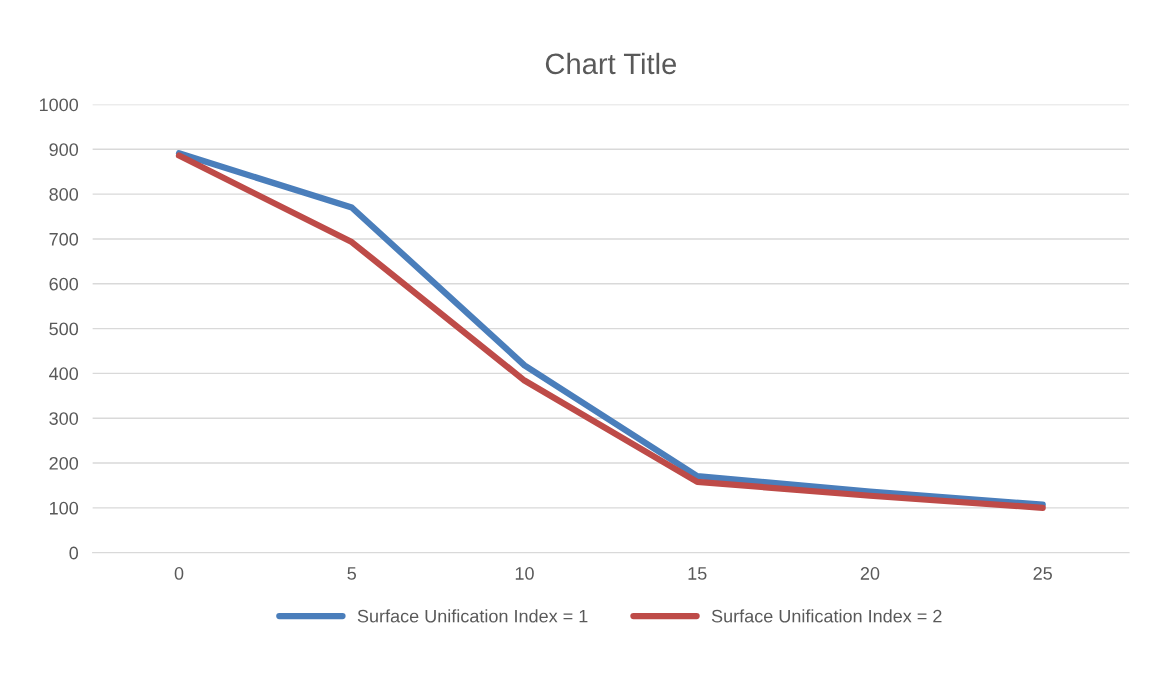  I want to click on legend-label: Surface Unification Index = 1, so click(472, 616).